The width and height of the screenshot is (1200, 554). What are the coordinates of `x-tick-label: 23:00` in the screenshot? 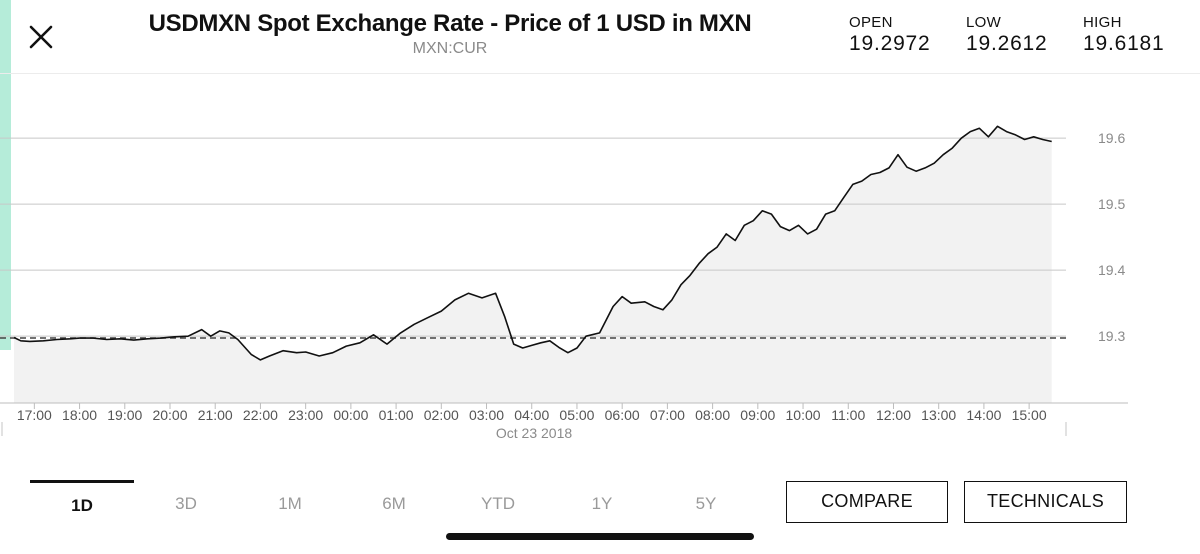 It's located at (305, 415).